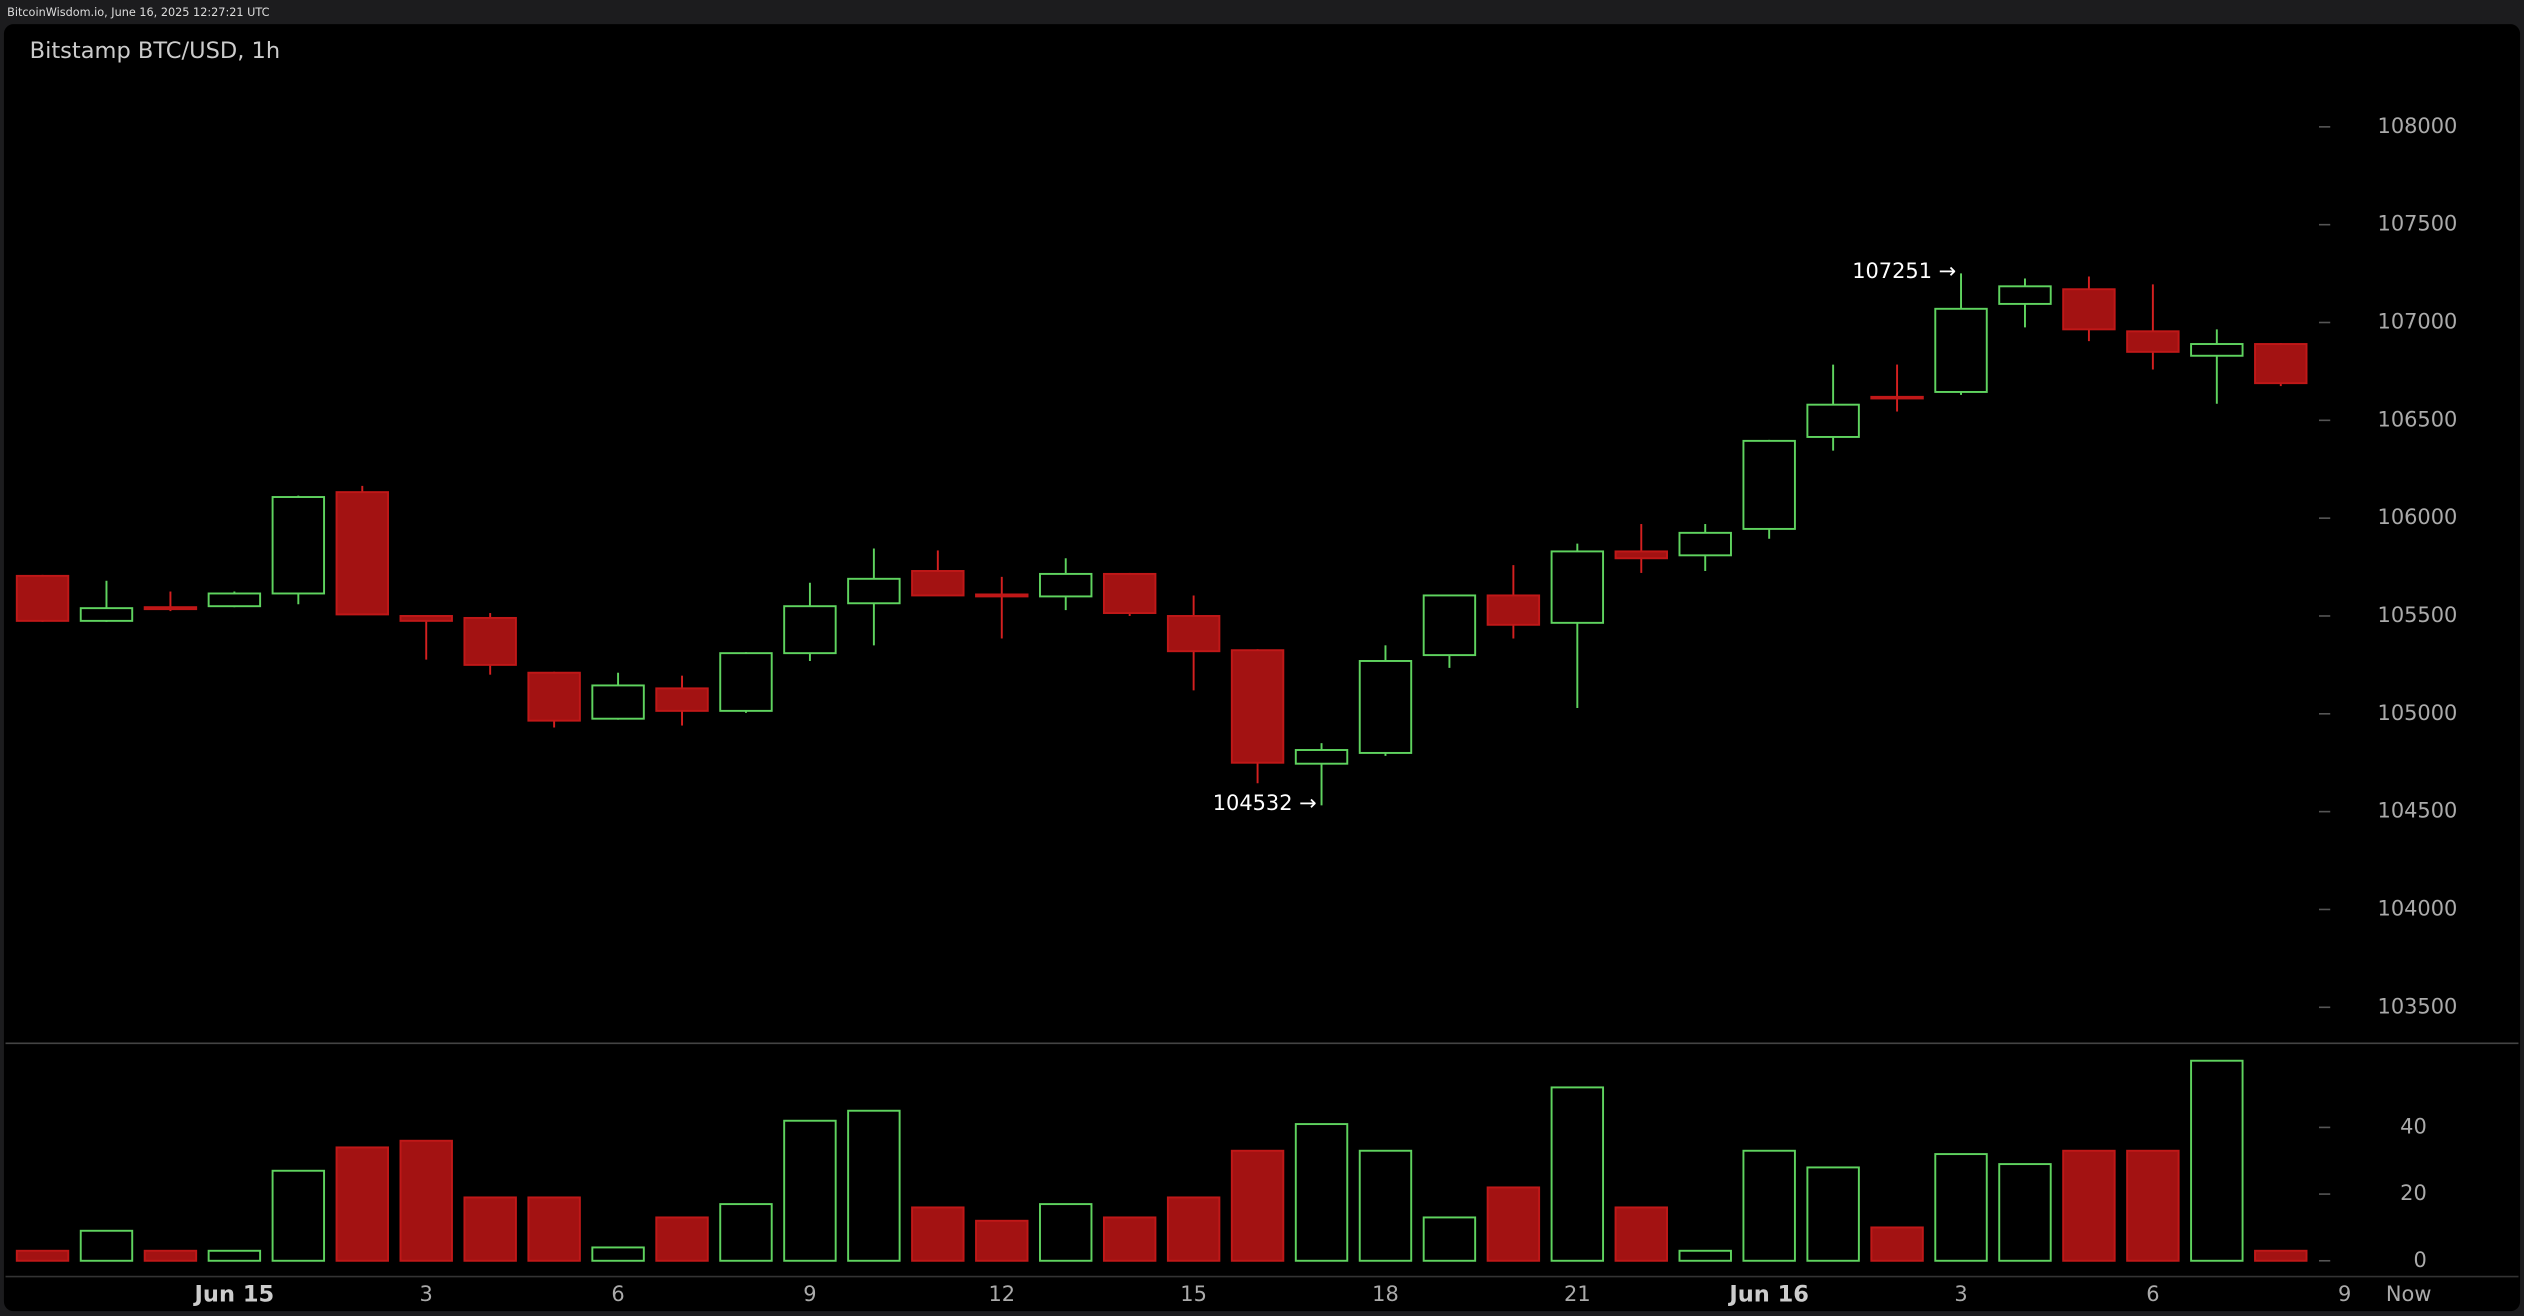 The width and height of the screenshot is (2524, 1316). What do you see at coordinates (2418, 908) in the screenshot?
I see `y-tick-label: 104000` at bounding box center [2418, 908].